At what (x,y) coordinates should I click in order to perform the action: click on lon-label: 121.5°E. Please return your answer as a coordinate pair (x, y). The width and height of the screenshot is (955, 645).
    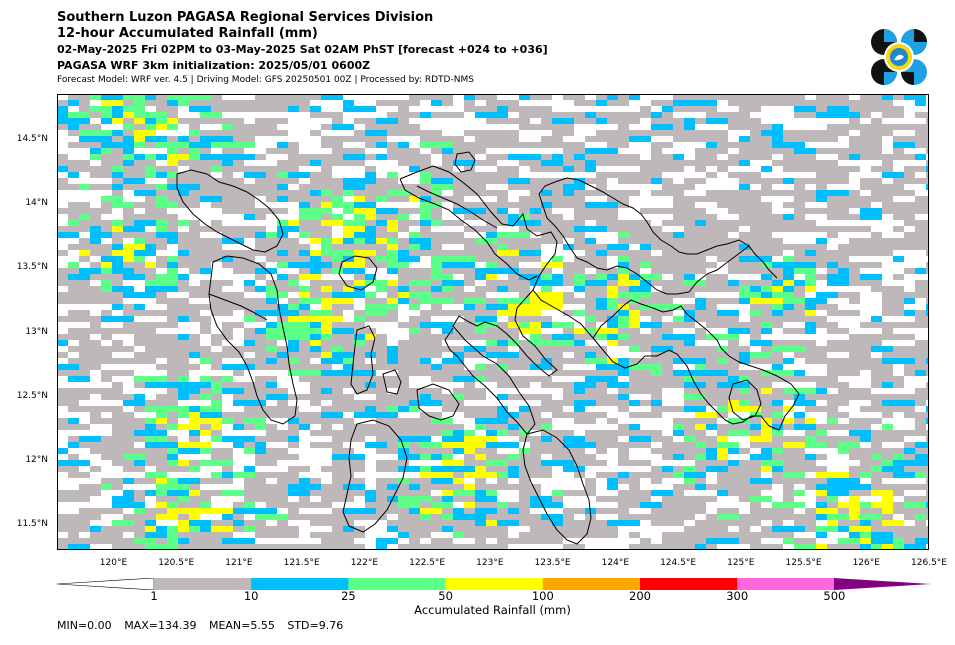
    Looking at the image, I should click on (301, 563).